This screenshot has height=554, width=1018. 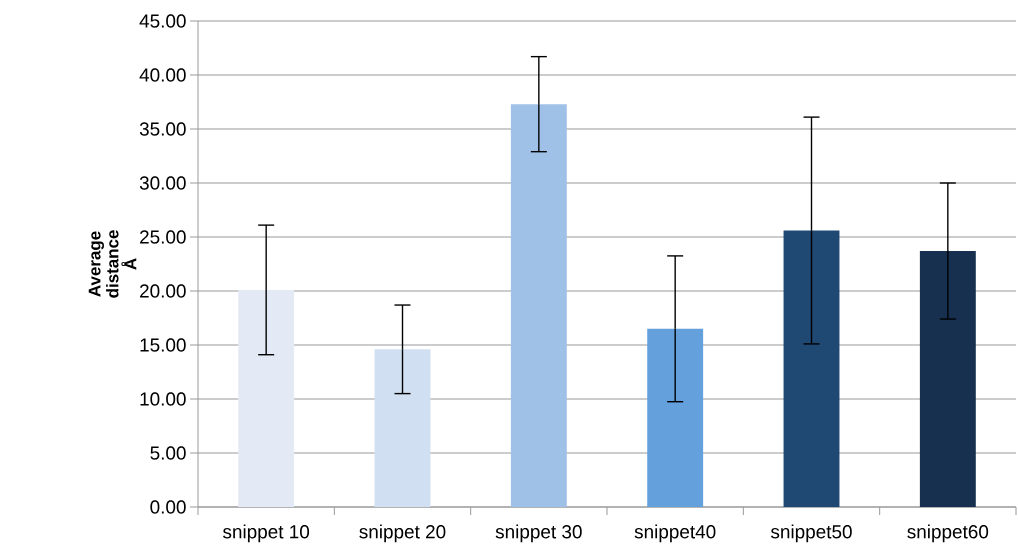 I want to click on y-tick-label: 15.00, so click(x=163, y=345).